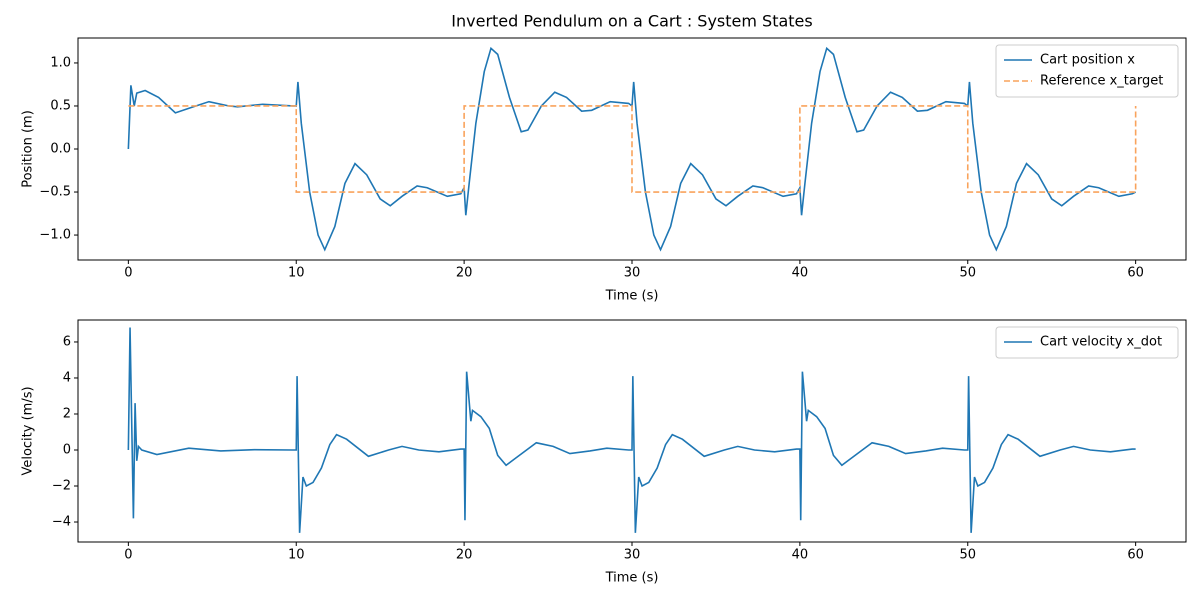 The width and height of the screenshot is (1200, 600). I want to click on legend-label: Reference x_target, so click(1101, 81).